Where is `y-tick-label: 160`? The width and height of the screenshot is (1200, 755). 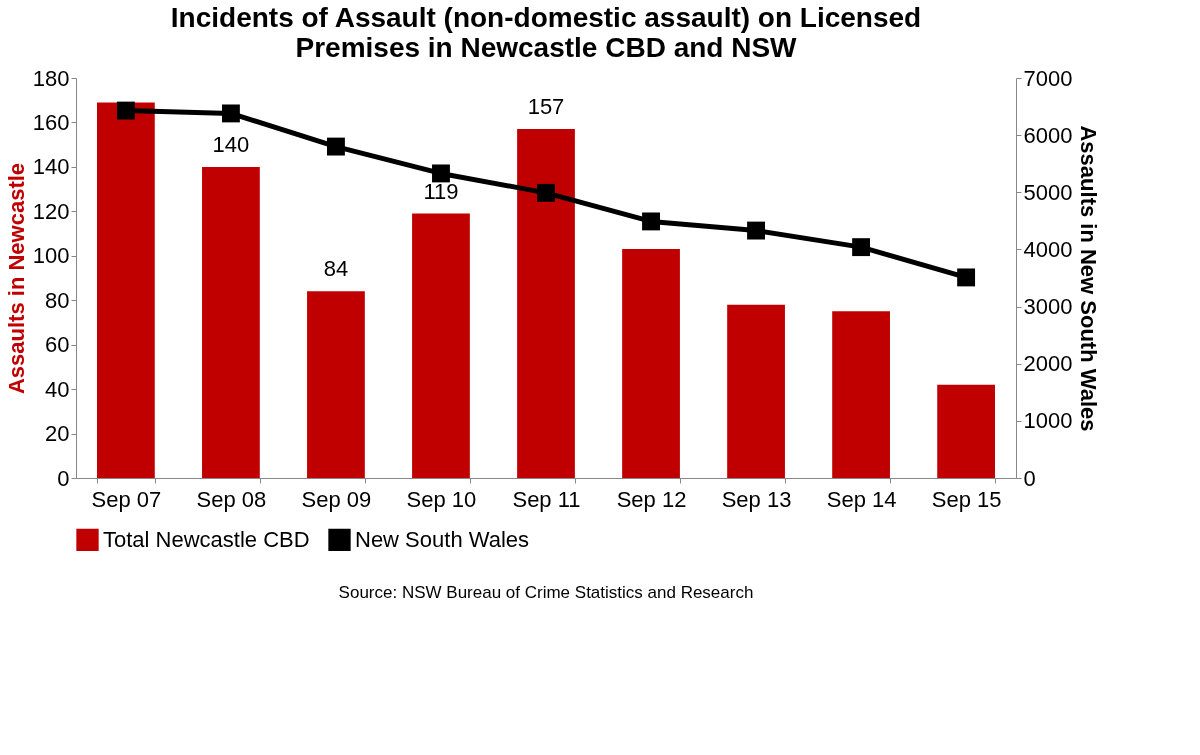
y-tick-label: 160 is located at coordinates (51, 122).